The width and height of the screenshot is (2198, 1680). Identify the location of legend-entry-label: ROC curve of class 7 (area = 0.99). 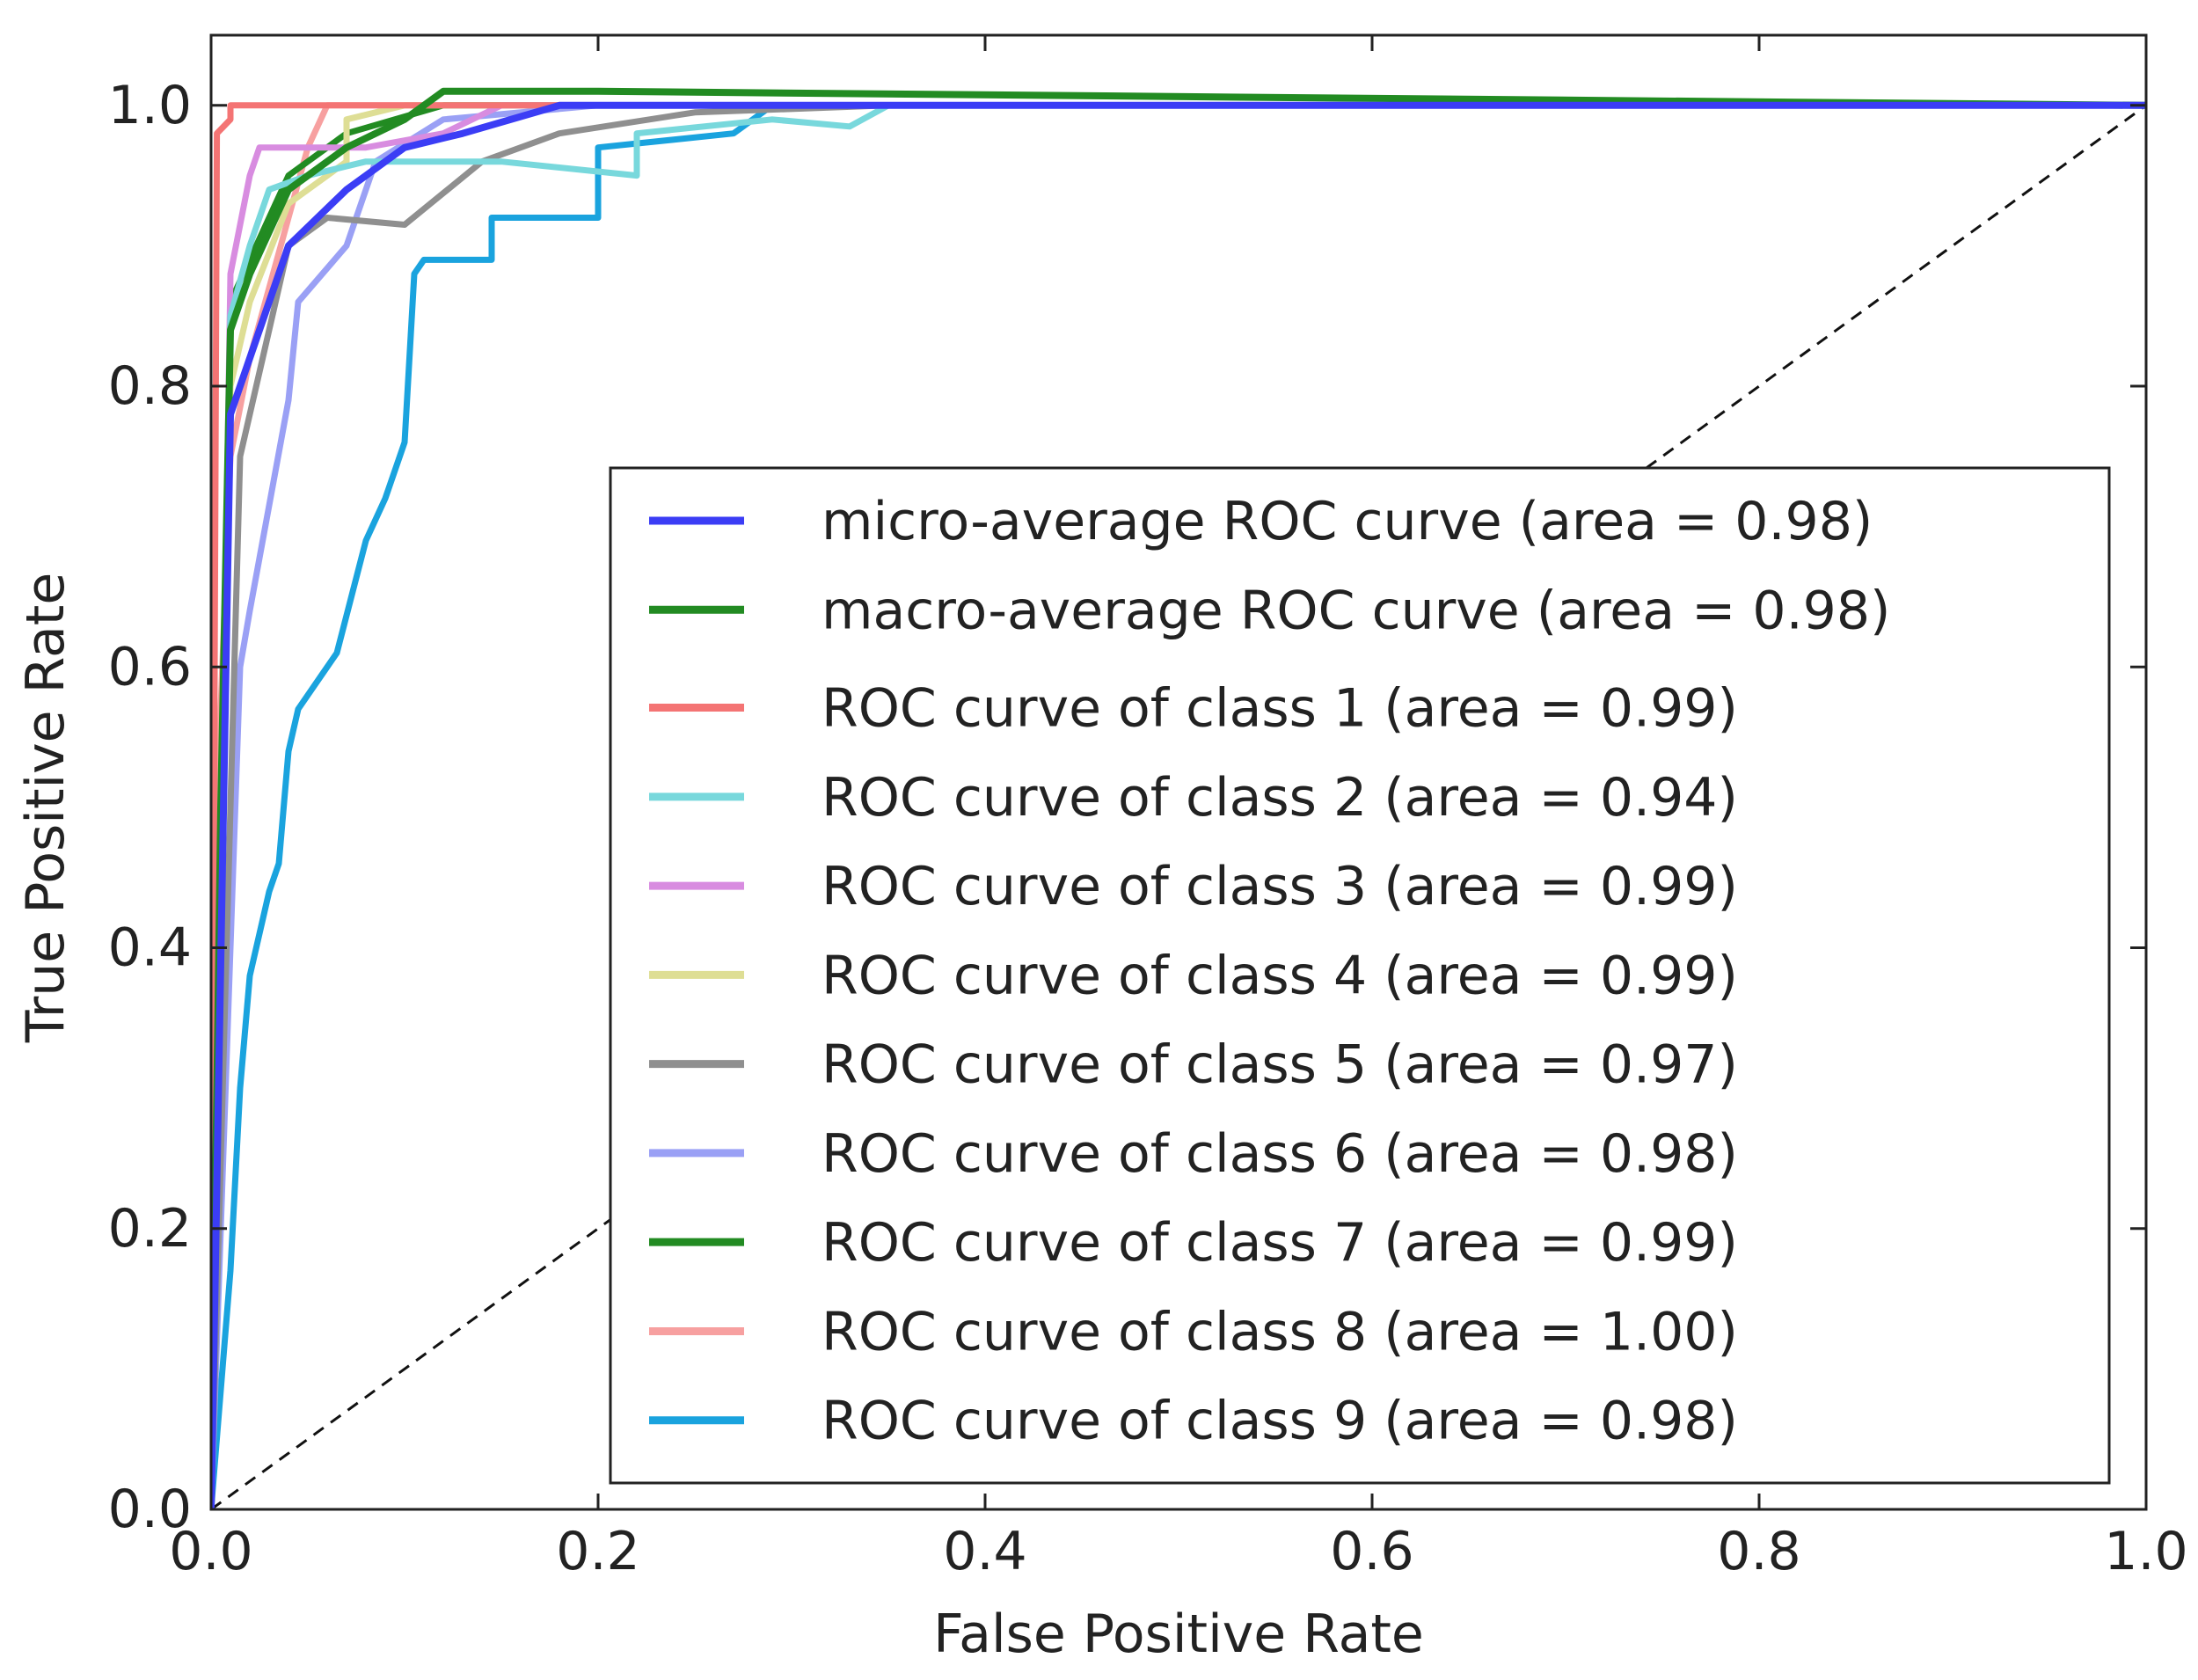
(1280, 1243).